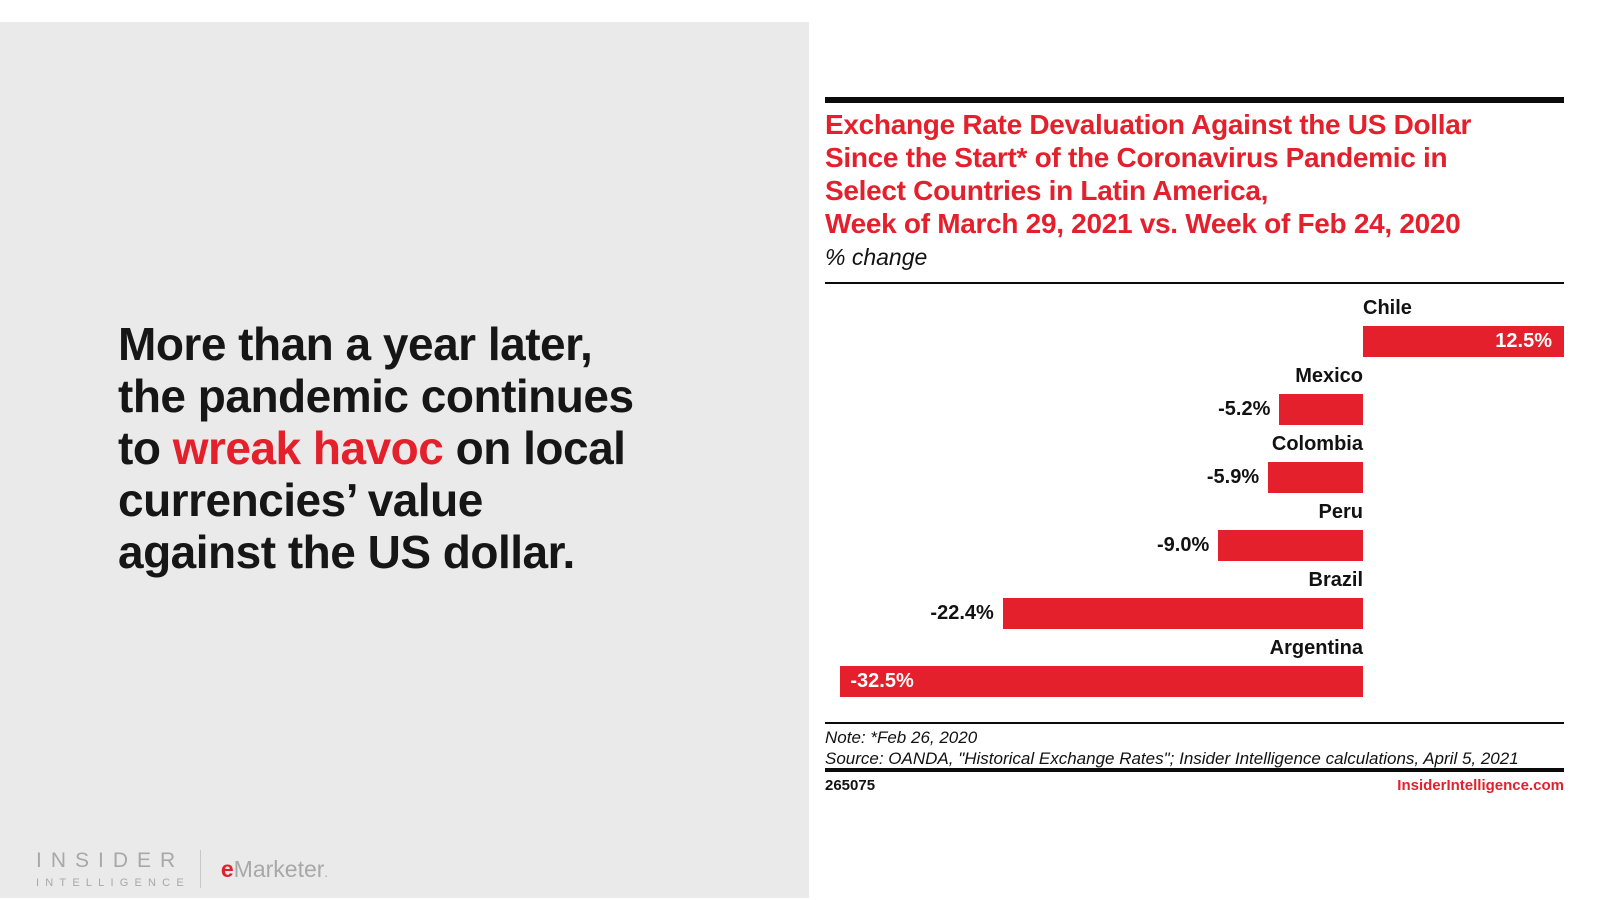  Describe the element at coordinates (1329, 376) in the screenshot. I see `bar-category-label: Mexico` at that location.